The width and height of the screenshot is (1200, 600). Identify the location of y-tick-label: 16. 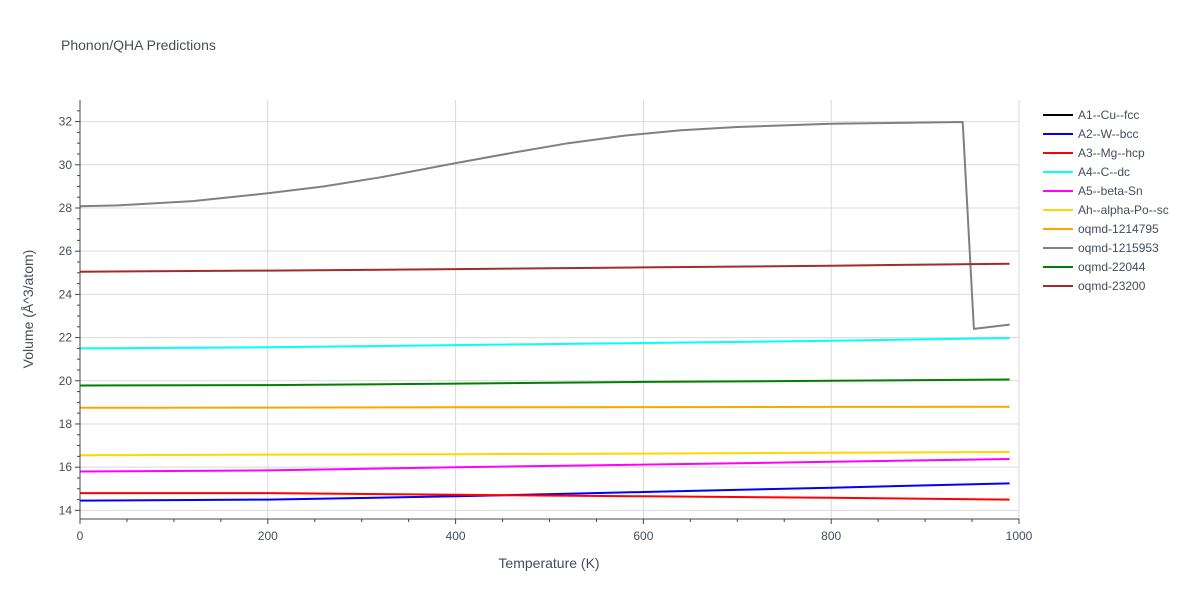
(66, 467).